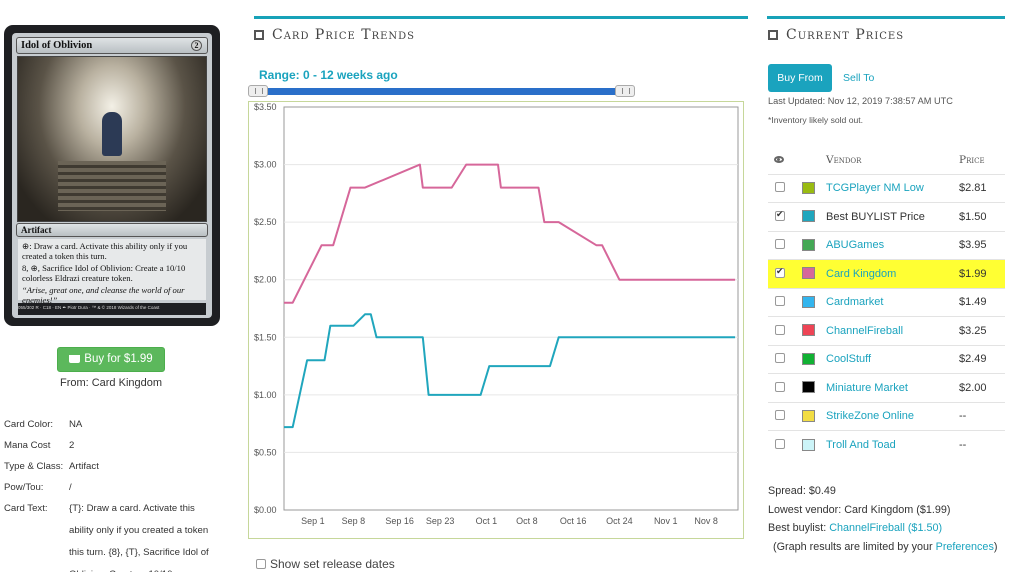 Image resolution: width=1024 pixels, height=572 pixels. What do you see at coordinates (399, 521) in the screenshot?
I see `x-tick-label: Sep 16` at bounding box center [399, 521].